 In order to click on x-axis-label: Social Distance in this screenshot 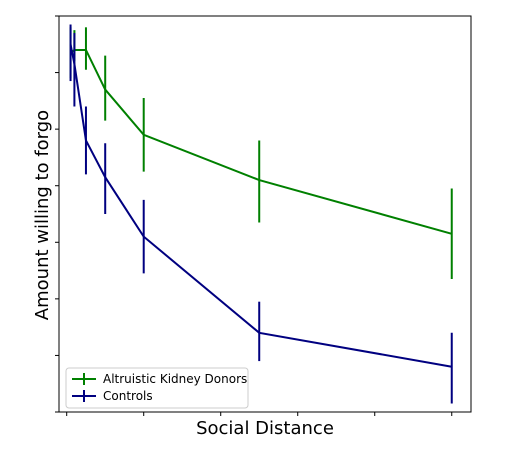, I will do `click(265, 428)`.